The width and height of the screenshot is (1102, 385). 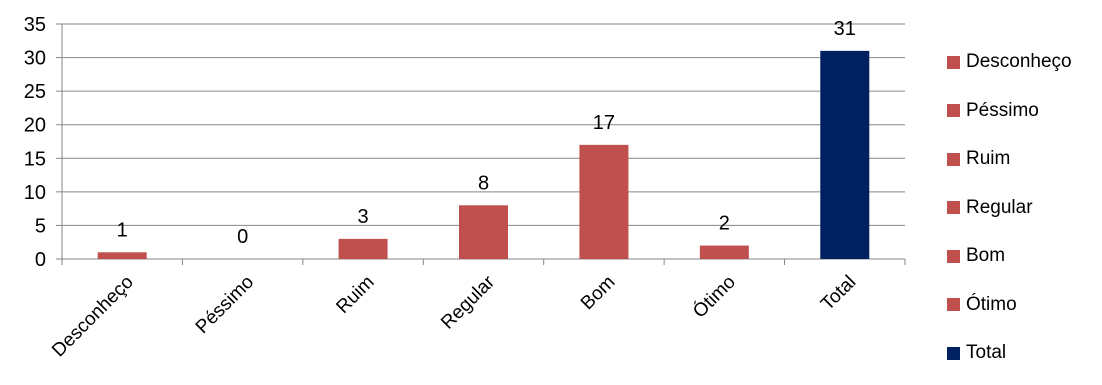 I want to click on legend-label: Ótimo, so click(x=991, y=304).